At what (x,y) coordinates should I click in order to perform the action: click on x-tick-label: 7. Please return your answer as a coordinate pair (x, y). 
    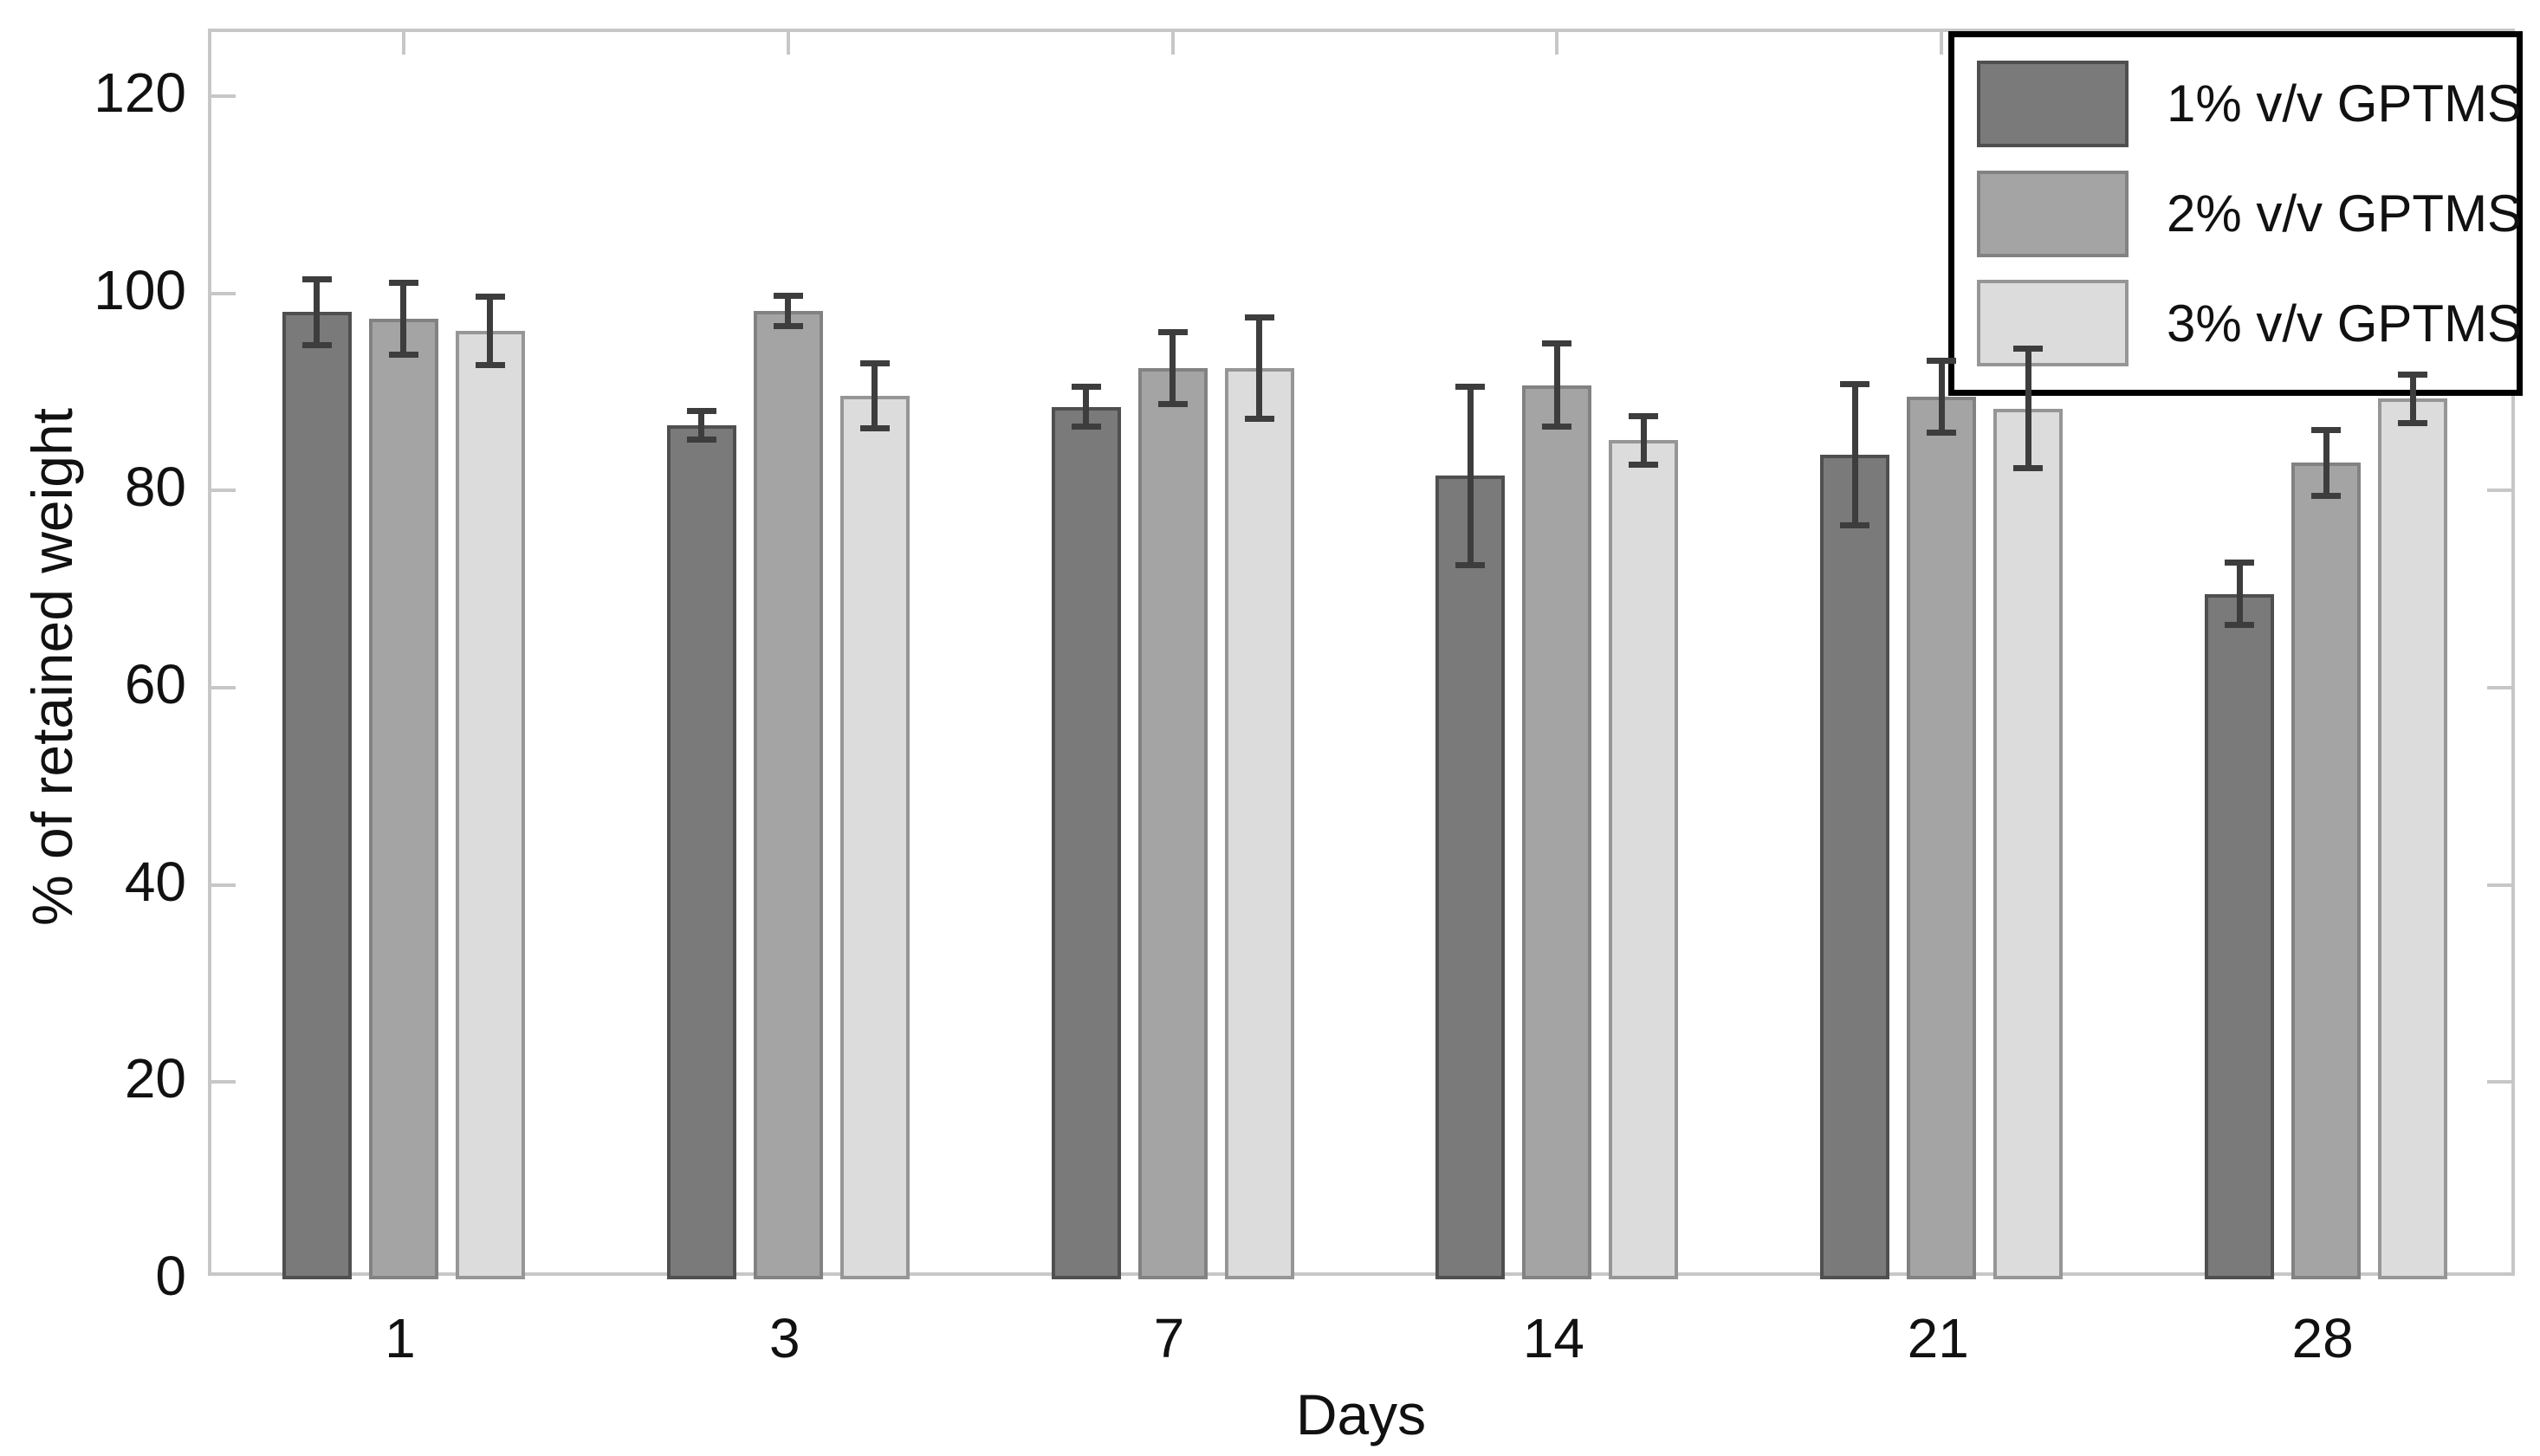
    Looking at the image, I should click on (1169, 1338).